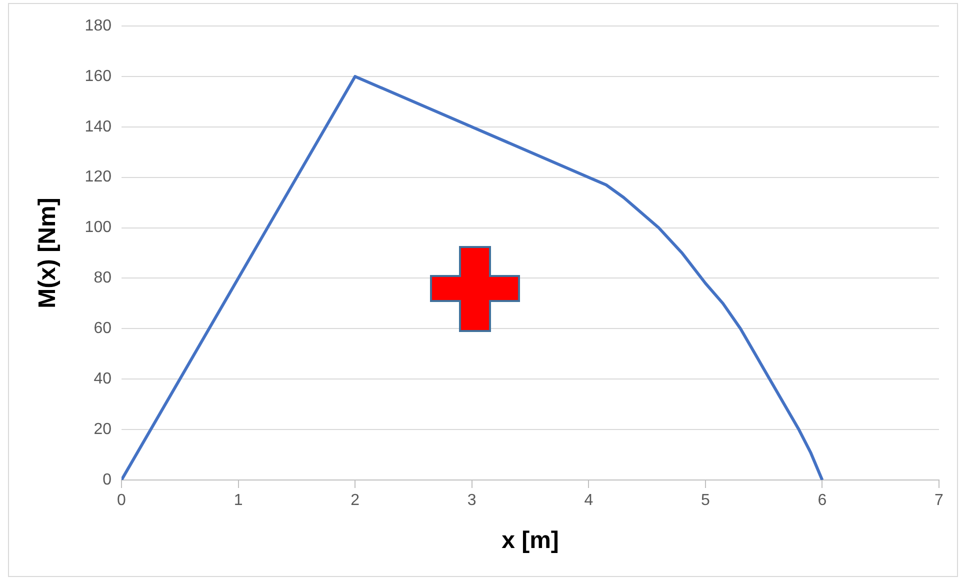  What do you see at coordinates (98, 227) in the screenshot?
I see `y-tick-label: 100` at bounding box center [98, 227].